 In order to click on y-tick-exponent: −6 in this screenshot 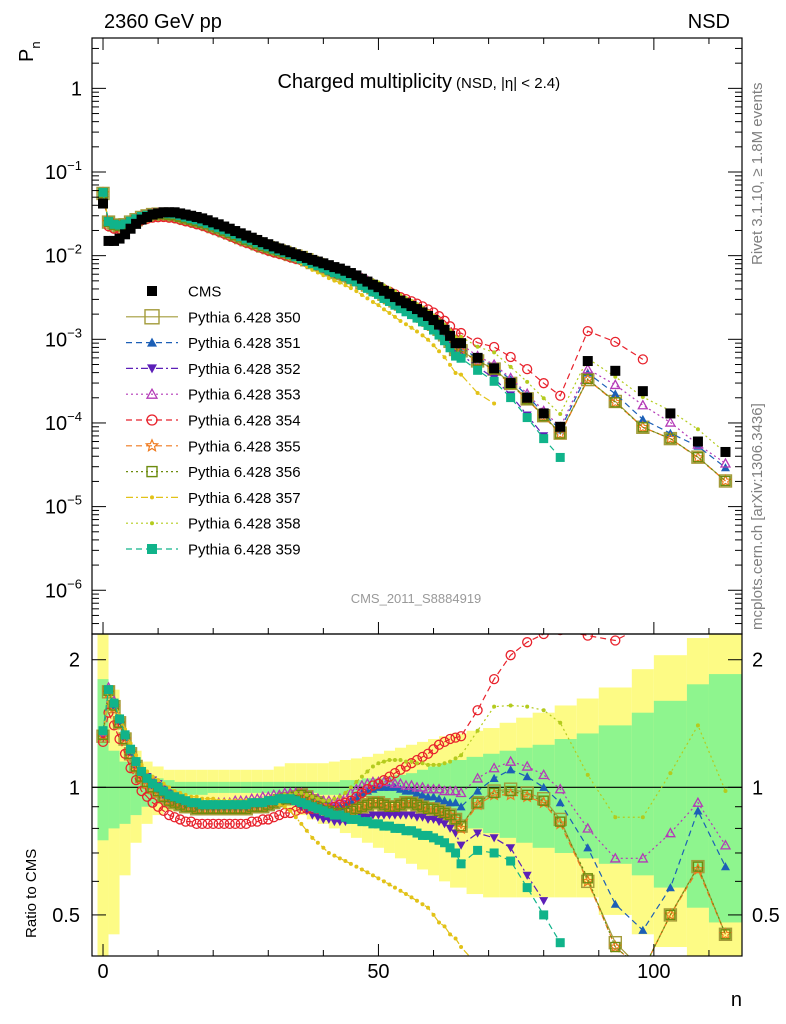, I will do `click(74, 583)`.